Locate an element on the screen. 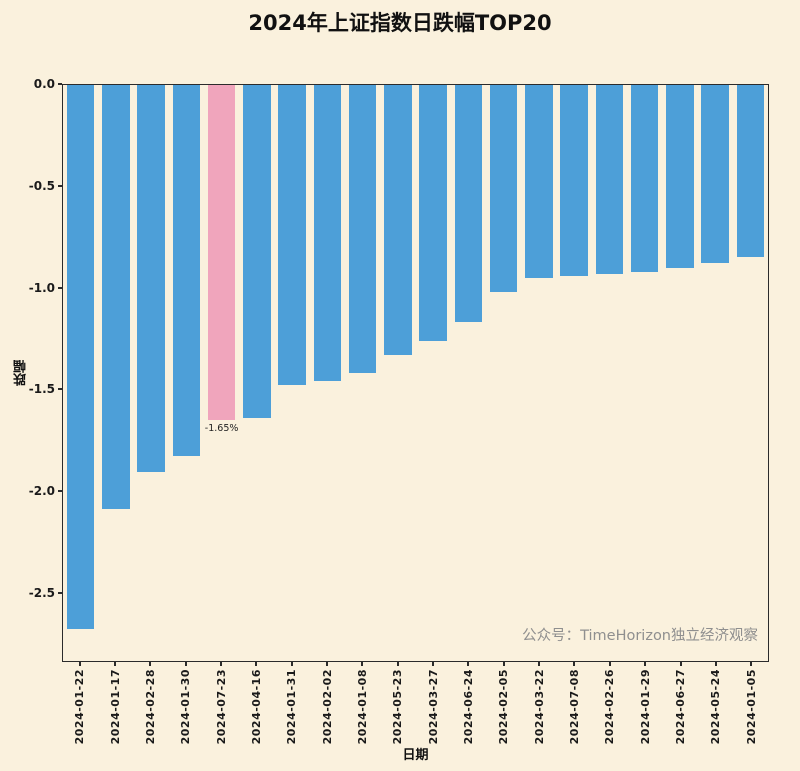 This screenshot has width=800, height=771. x-tick-slot: 2024-04-16 is located at coordinates (256, 703).